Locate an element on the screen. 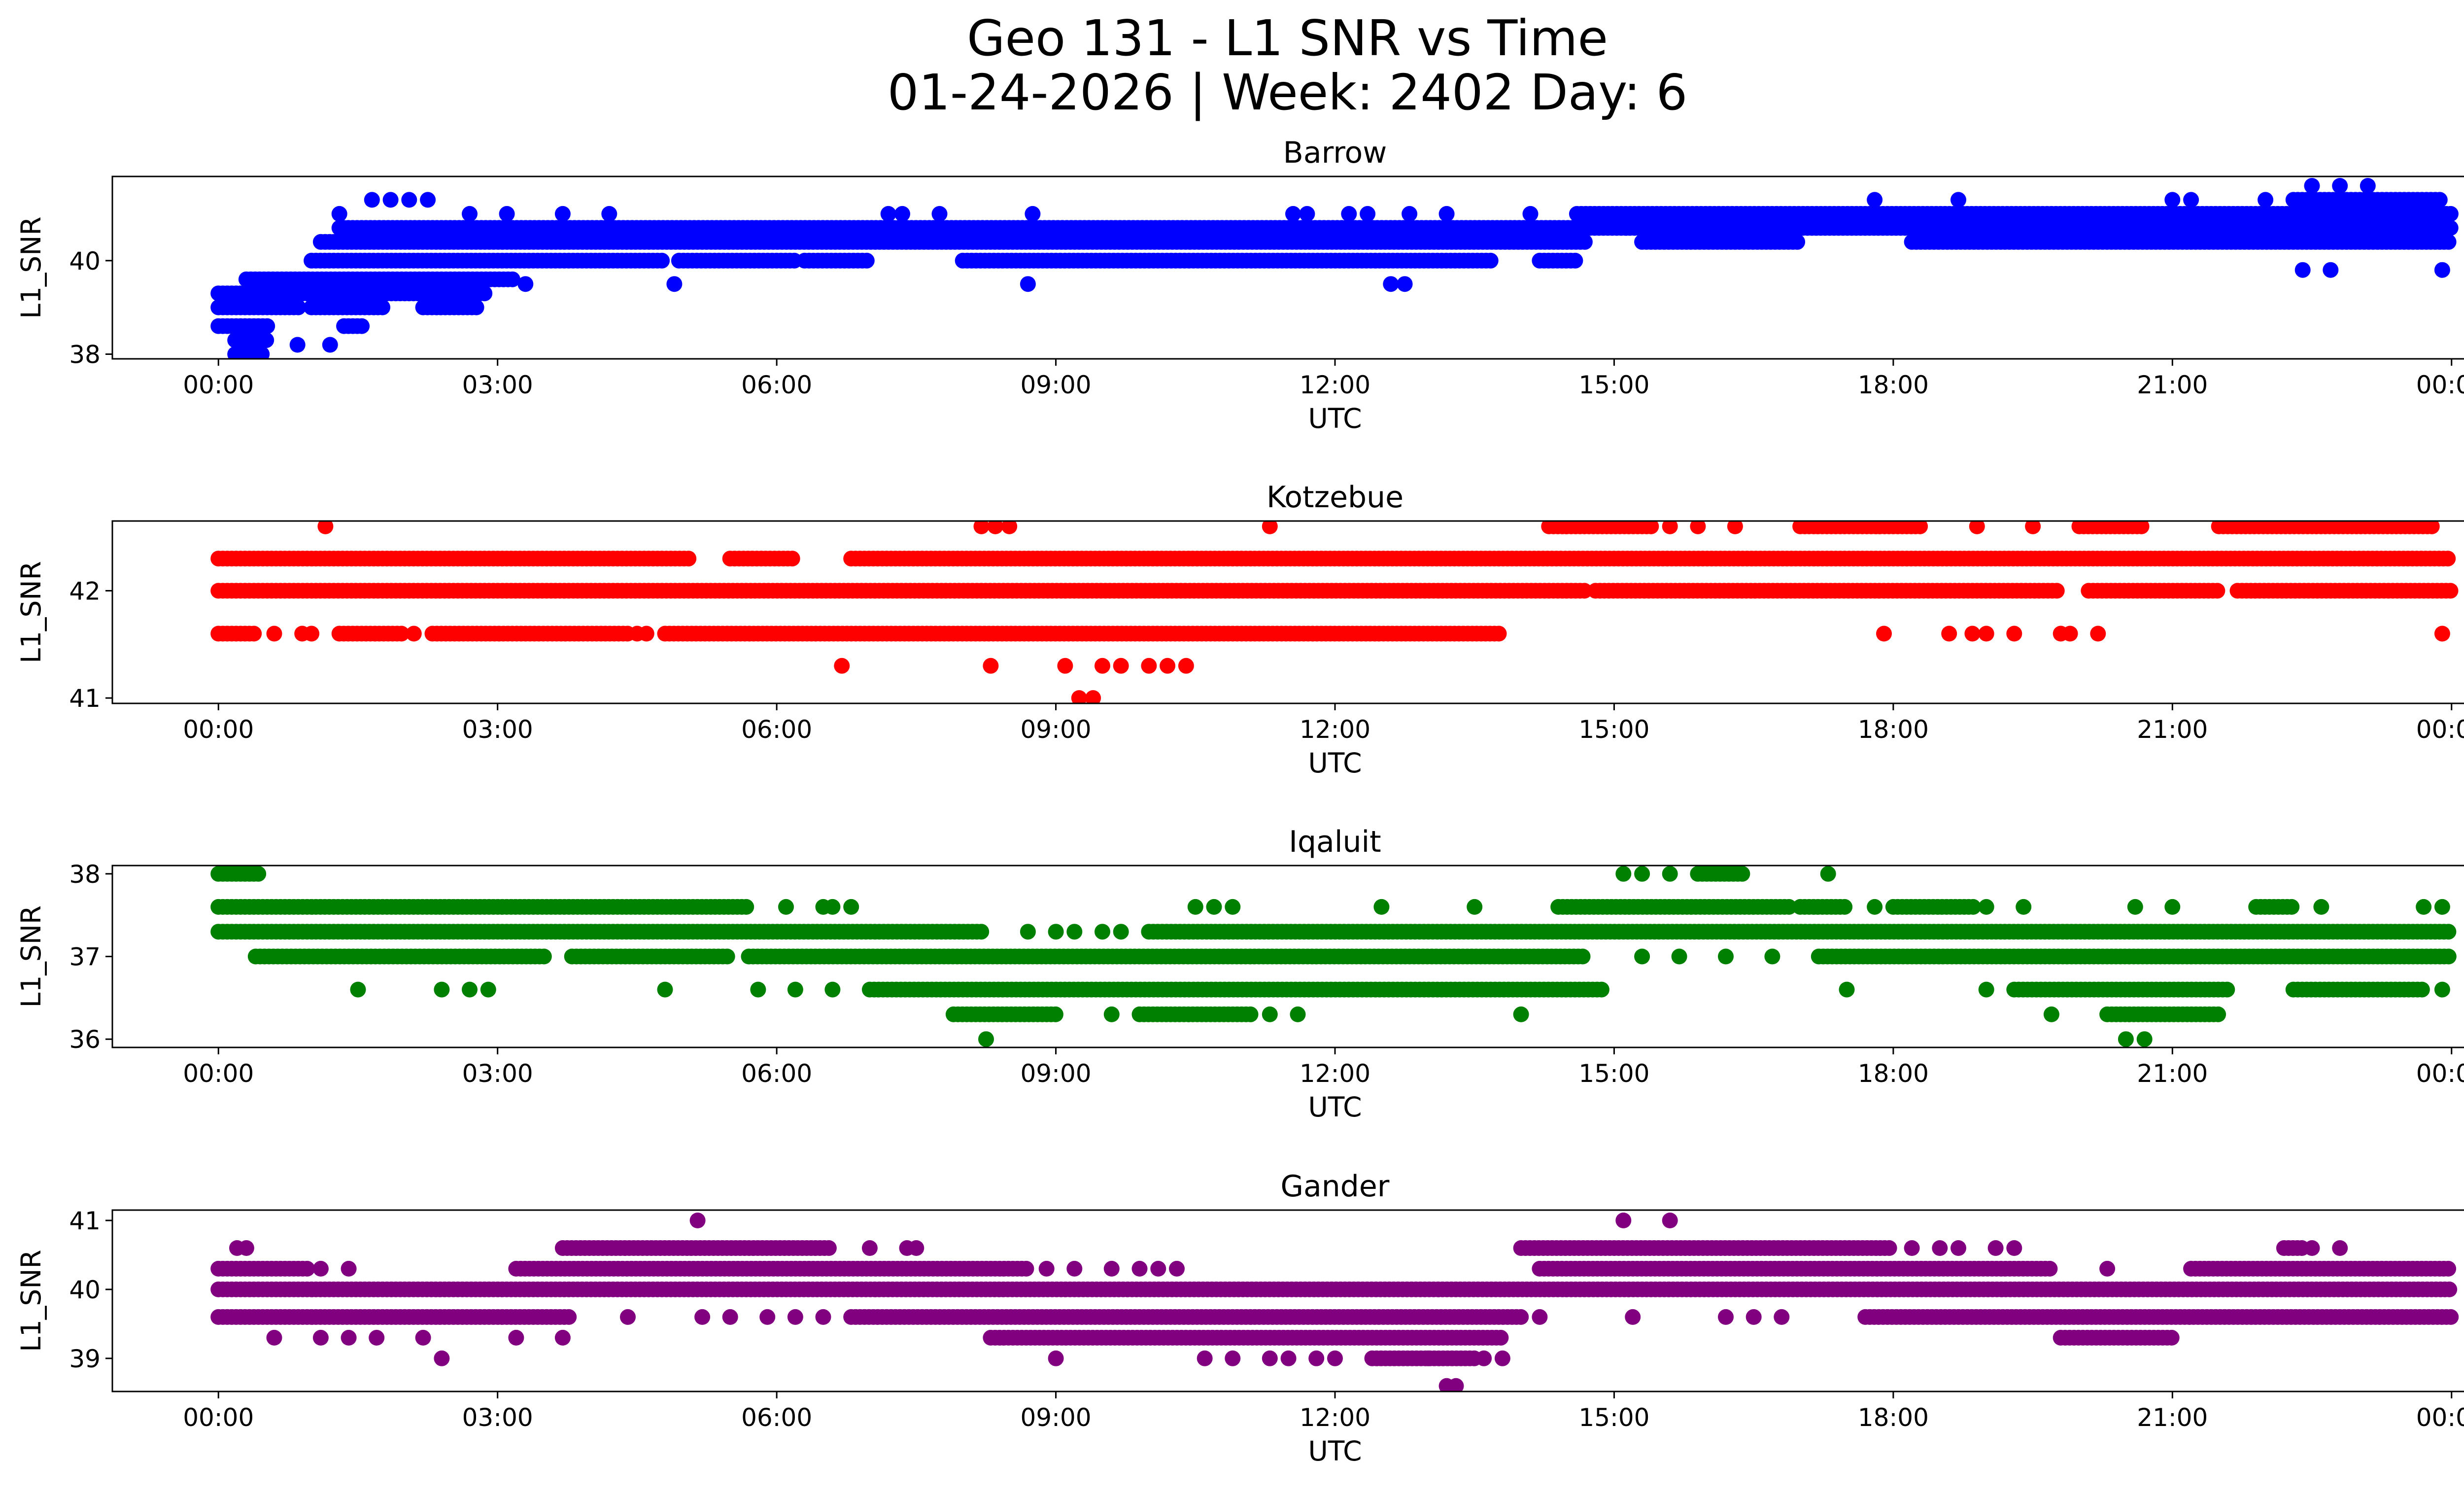 This screenshot has width=2464, height=1495. panel-title: Kotzebue is located at coordinates (1334, 497).